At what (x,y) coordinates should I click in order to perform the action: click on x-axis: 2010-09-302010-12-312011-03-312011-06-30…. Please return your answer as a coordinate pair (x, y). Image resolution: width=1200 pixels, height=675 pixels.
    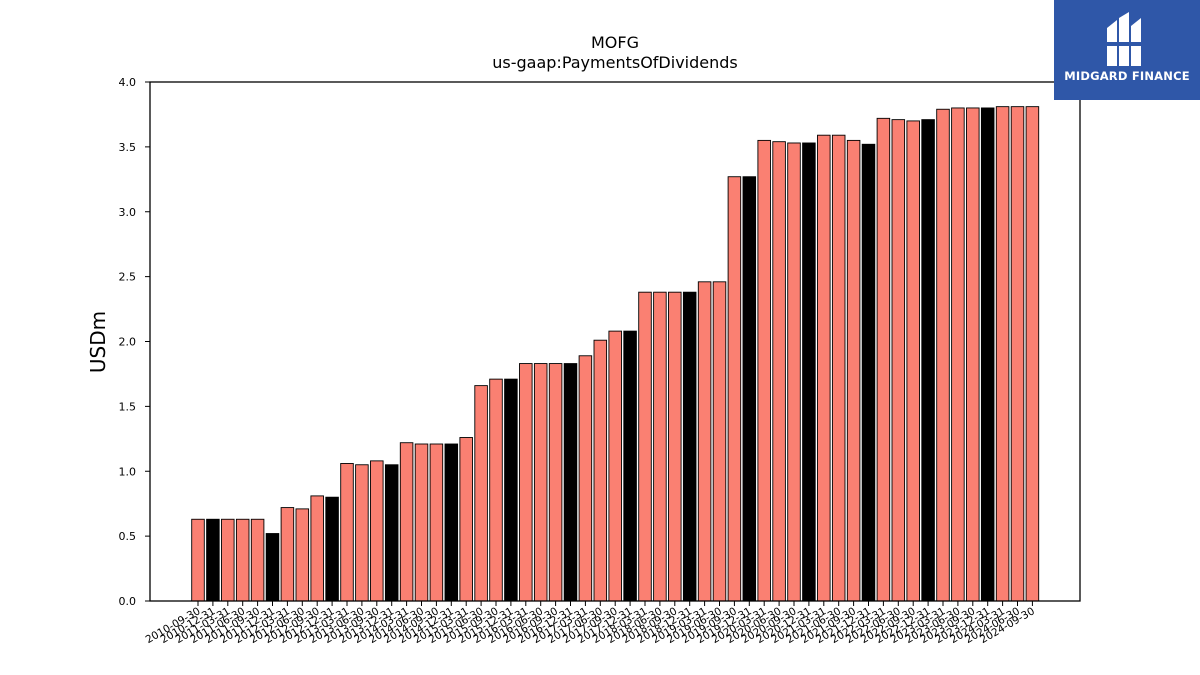
    Looking at the image, I should click on (590, 623).